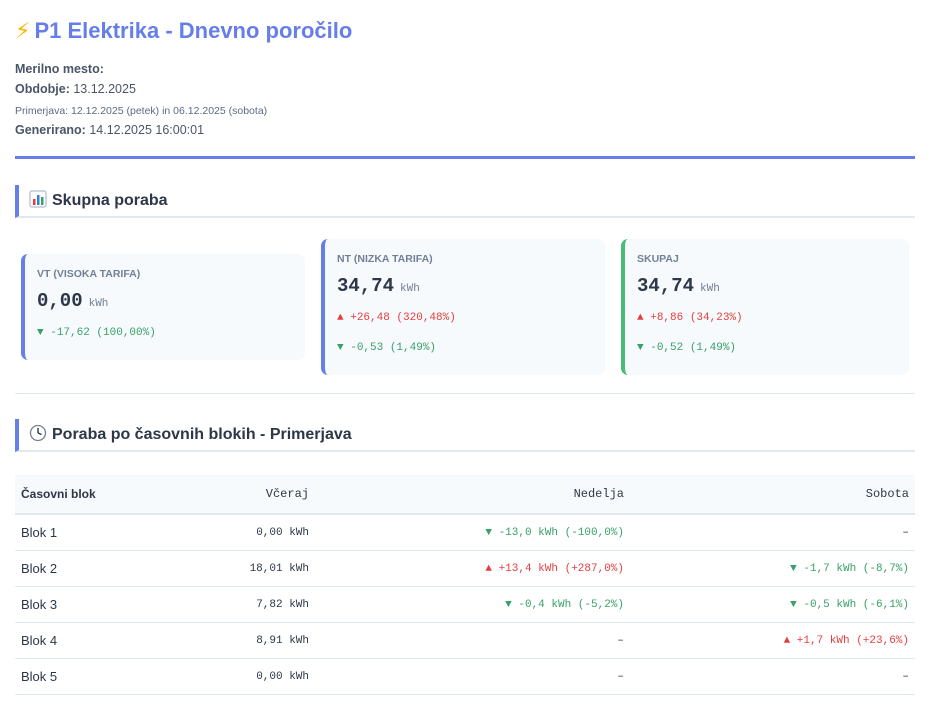 The width and height of the screenshot is (932, 706). I want to click on change-indicator: ▼ -17,62 (100,00%), so click(96, 333).